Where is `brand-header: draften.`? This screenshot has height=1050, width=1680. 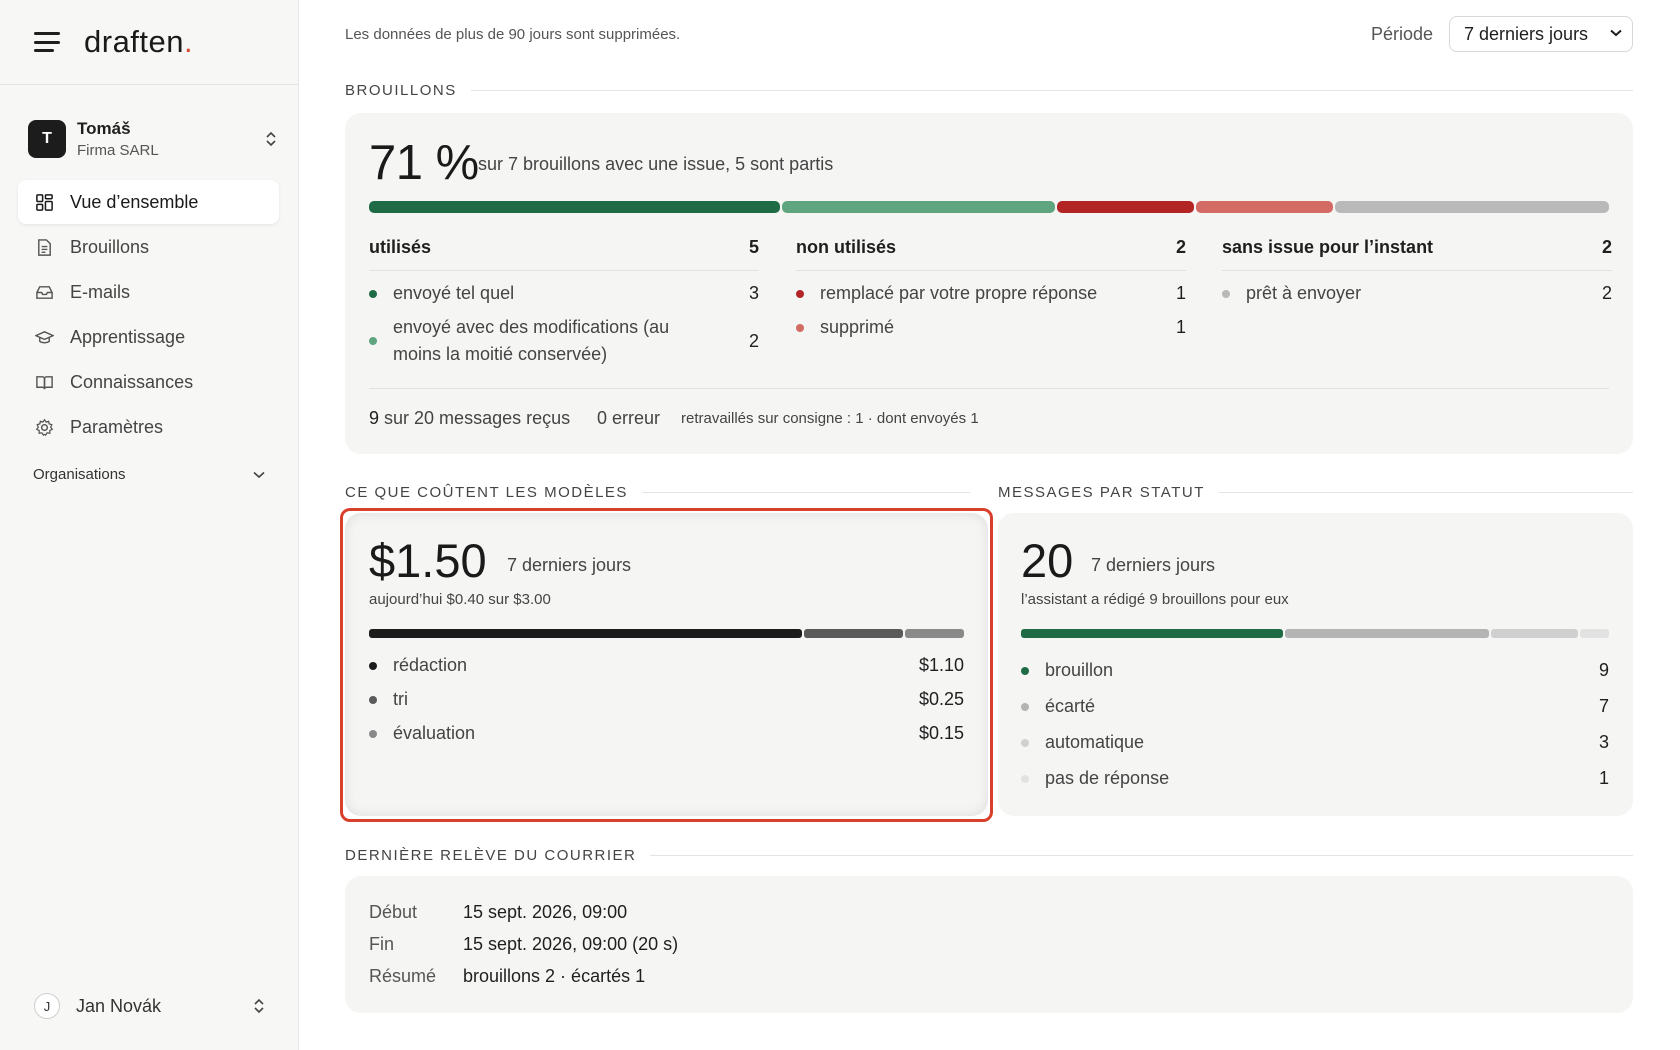 brand-header: draften. is located at coordinates (149, 42).